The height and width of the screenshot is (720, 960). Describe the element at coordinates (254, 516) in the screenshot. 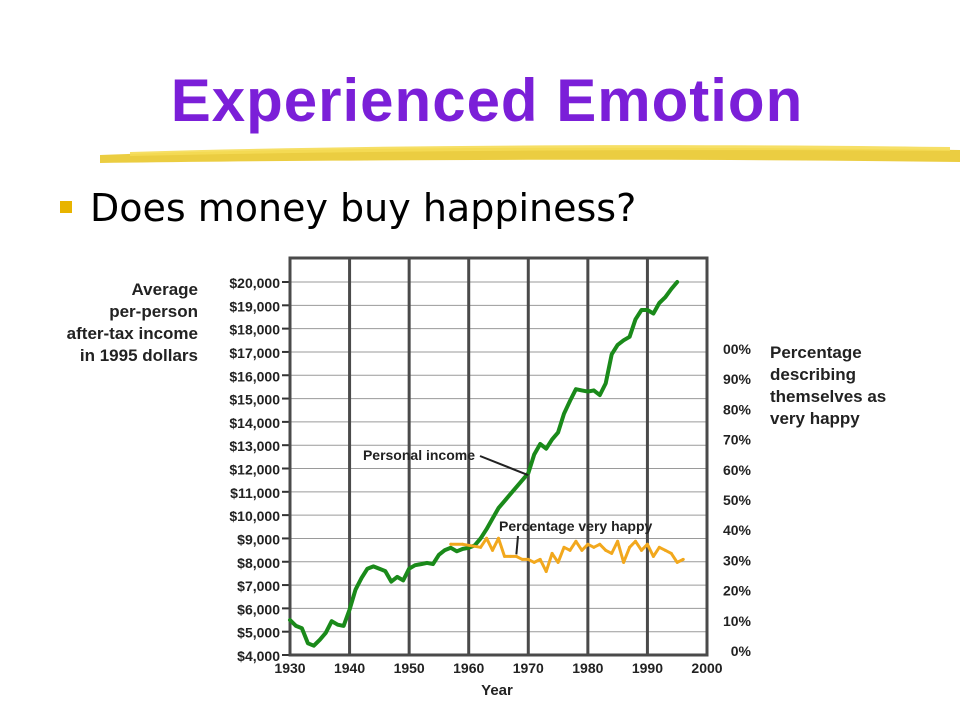

I see `y-left-tick-label: $10,000` at that location.